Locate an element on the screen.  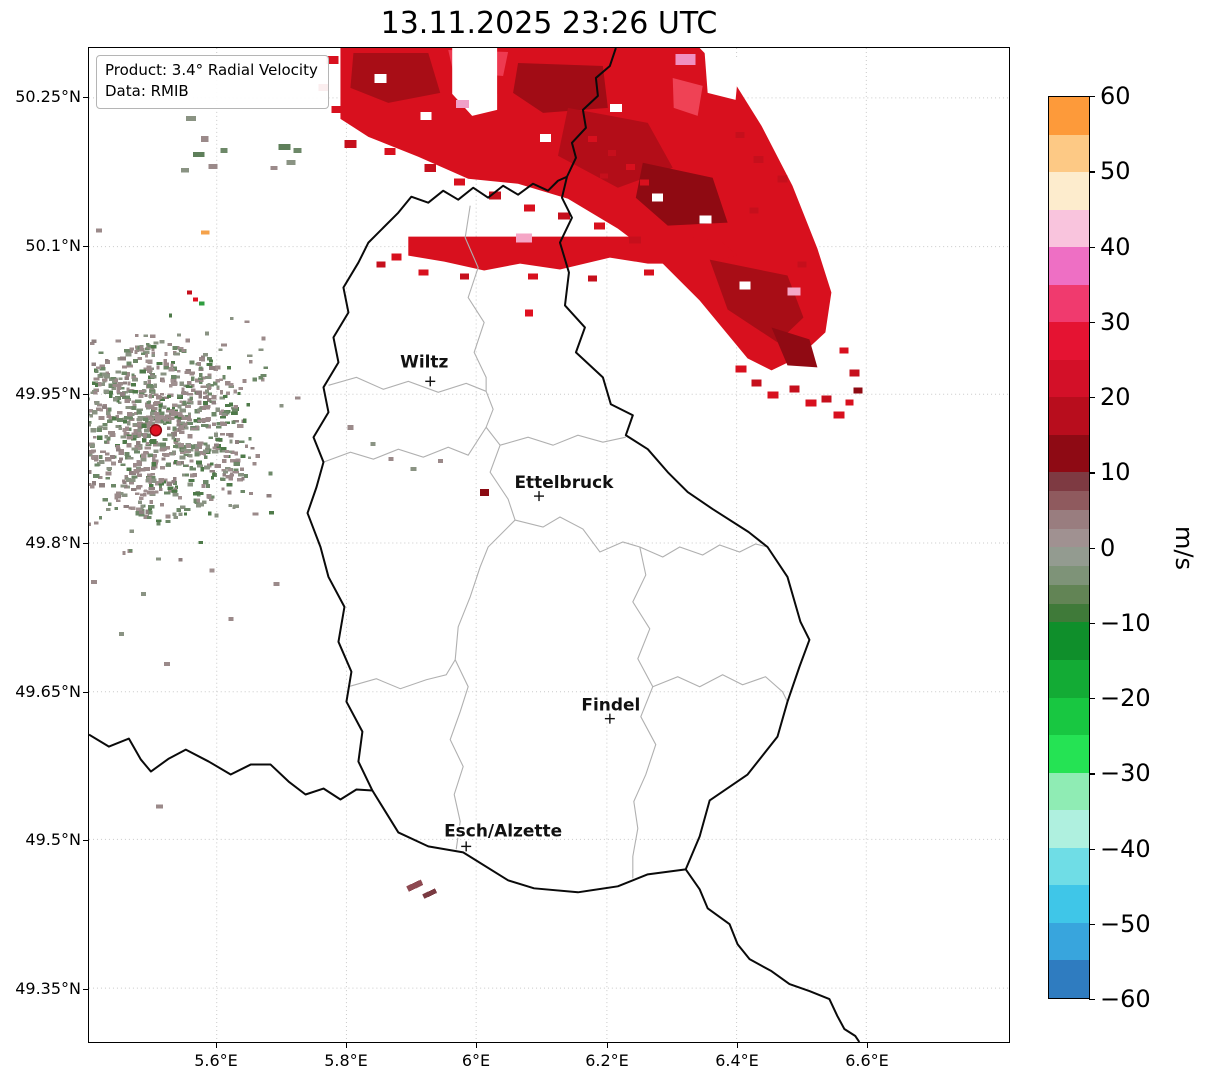
echo-band is located at coordinates (573, 253).